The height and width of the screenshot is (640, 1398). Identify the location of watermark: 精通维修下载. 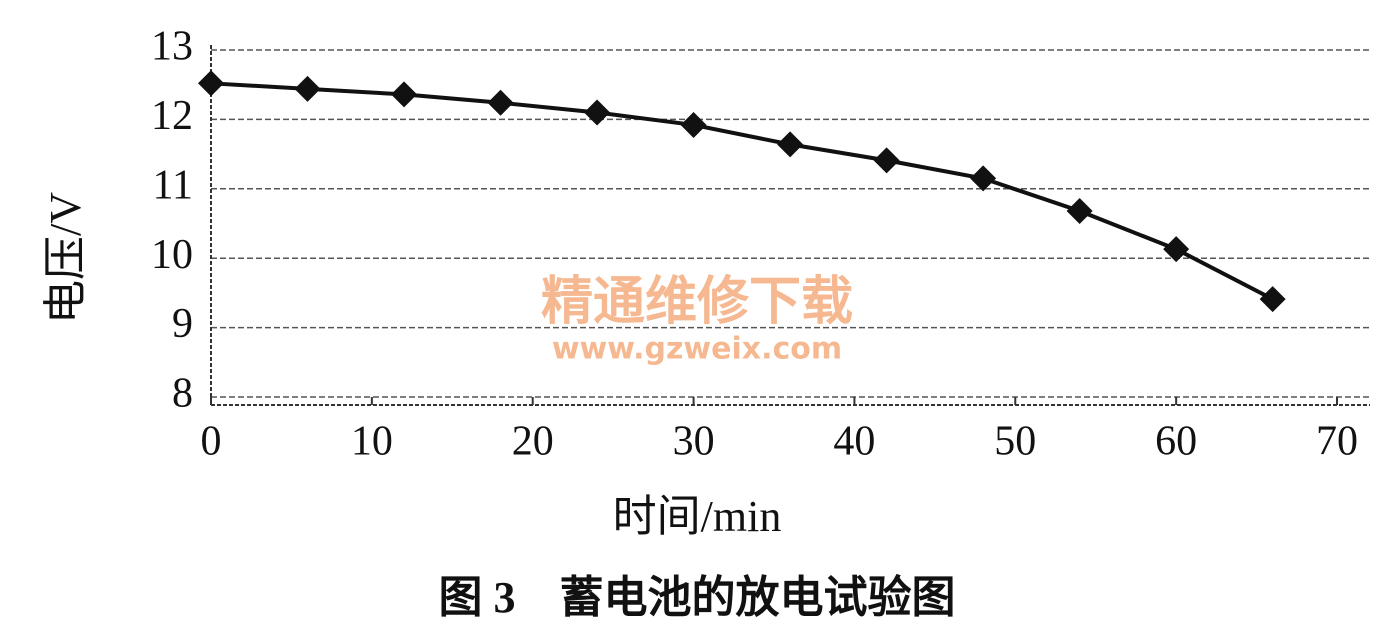
(697, 302).